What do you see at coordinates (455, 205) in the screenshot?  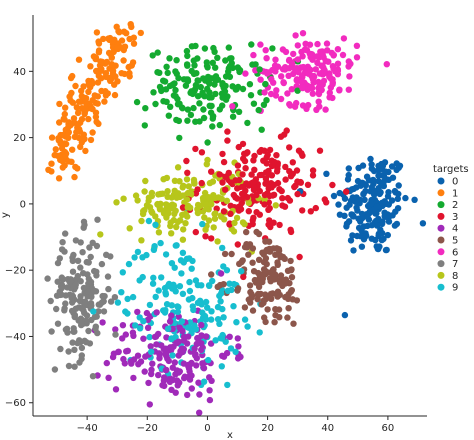 I see `legend-label-2: 2` at bounding box center [455, 205].